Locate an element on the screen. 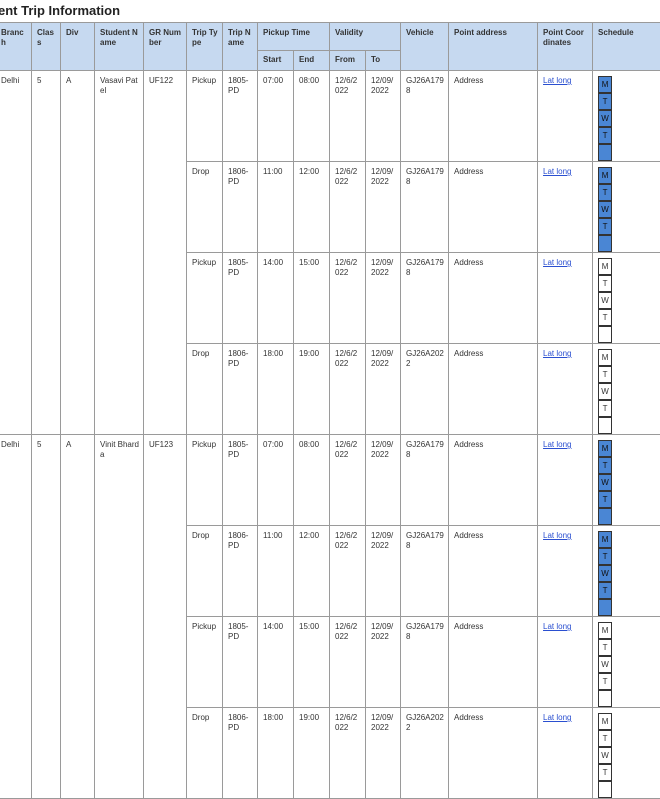 The width and height of the screenshot is (660, 799). column-header: Schedule is located at coordinates (626, 46).